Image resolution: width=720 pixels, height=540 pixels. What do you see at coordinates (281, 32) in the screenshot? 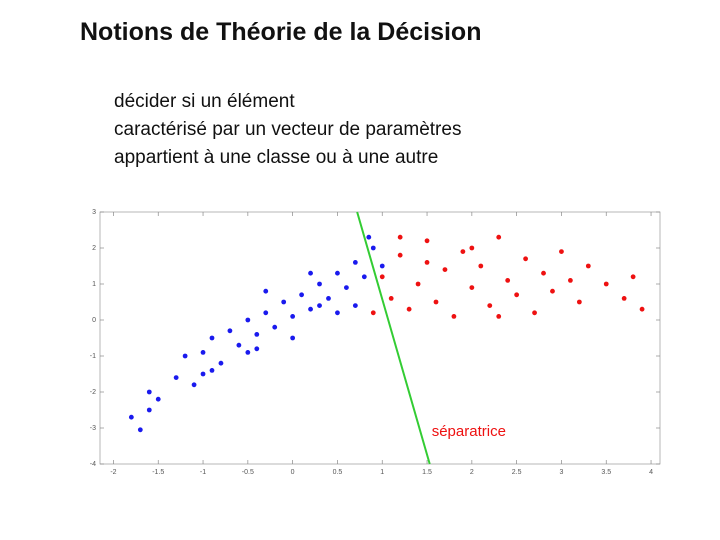
I see `slide-title: Notions de Théorie de la Décision` at bounding box center [281, 32].